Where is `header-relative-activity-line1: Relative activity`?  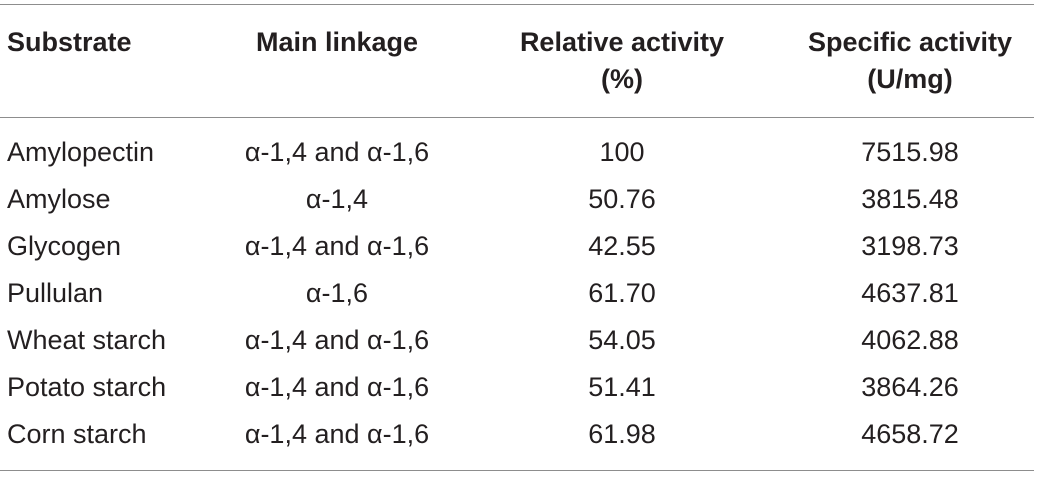 header-relative-activity-line1: Relative activity is located at coordinates (622, 42).